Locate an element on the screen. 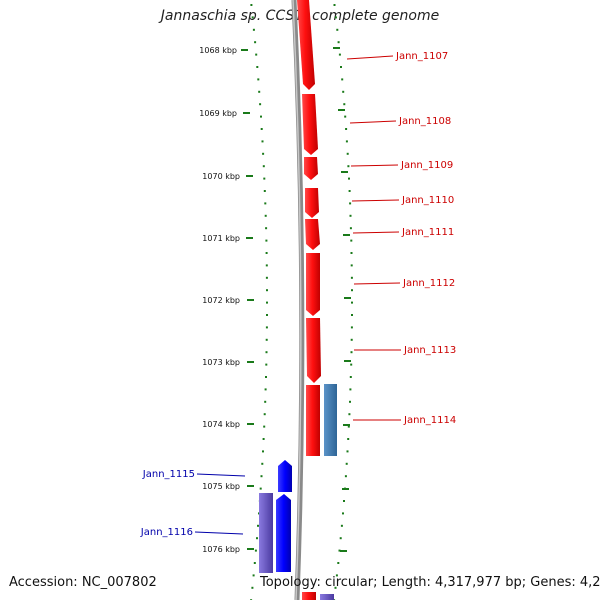 This screenshot has height=600, width=600. reverse-genes is located at coordinates (296, 530).